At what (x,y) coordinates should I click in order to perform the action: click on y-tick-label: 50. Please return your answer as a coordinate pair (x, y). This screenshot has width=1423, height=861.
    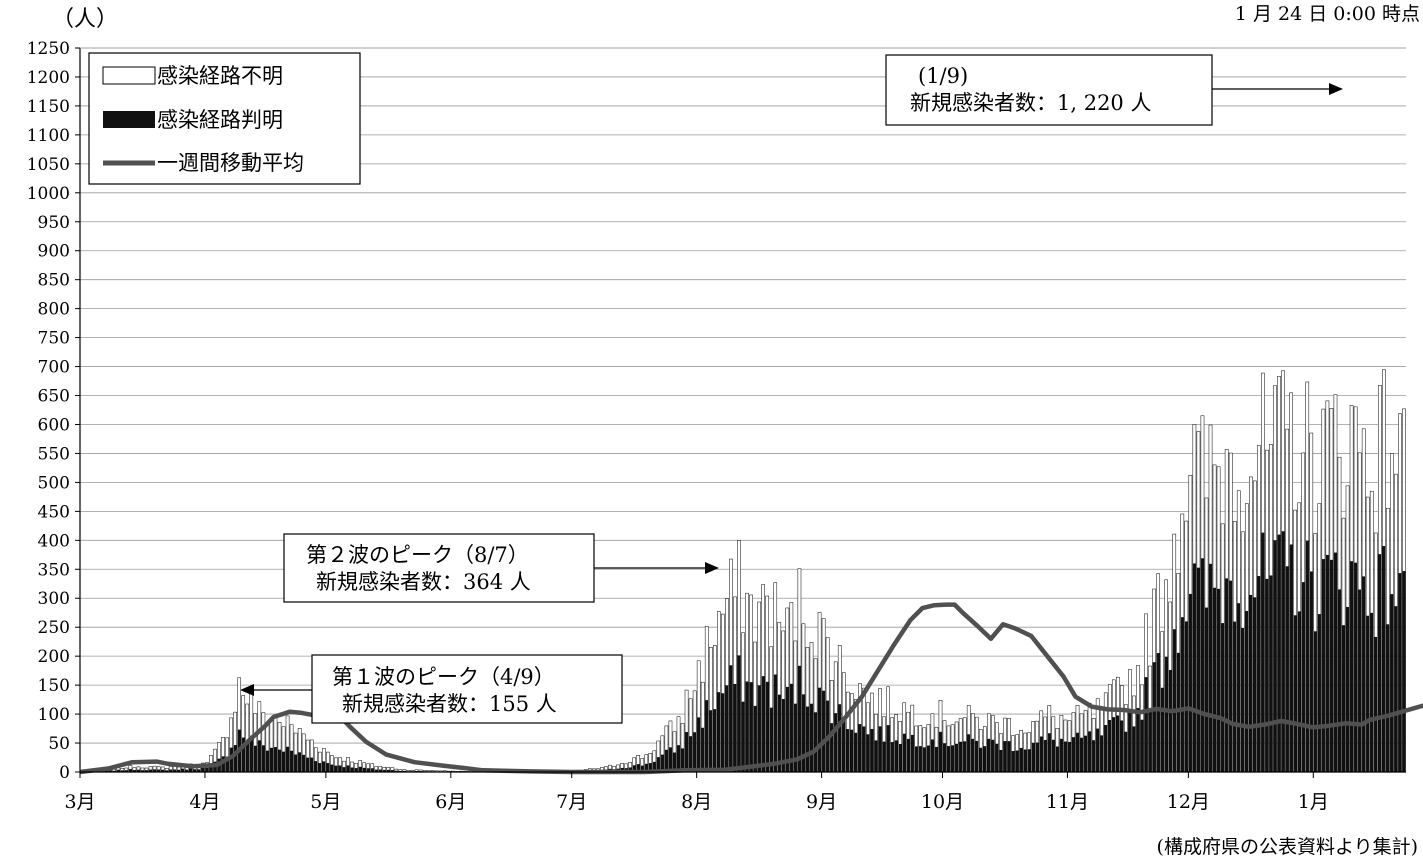
    Looking at the image, I should click on (59, 744).